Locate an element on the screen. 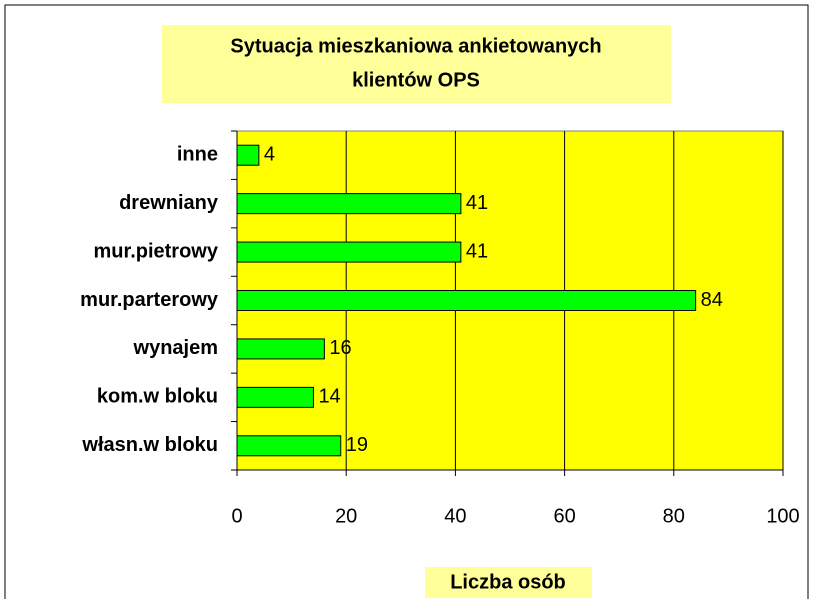 Image resolution: width=813 pixels, height=599 pixels. chart-title: klientów OPS is located at coordinates (416, 80).